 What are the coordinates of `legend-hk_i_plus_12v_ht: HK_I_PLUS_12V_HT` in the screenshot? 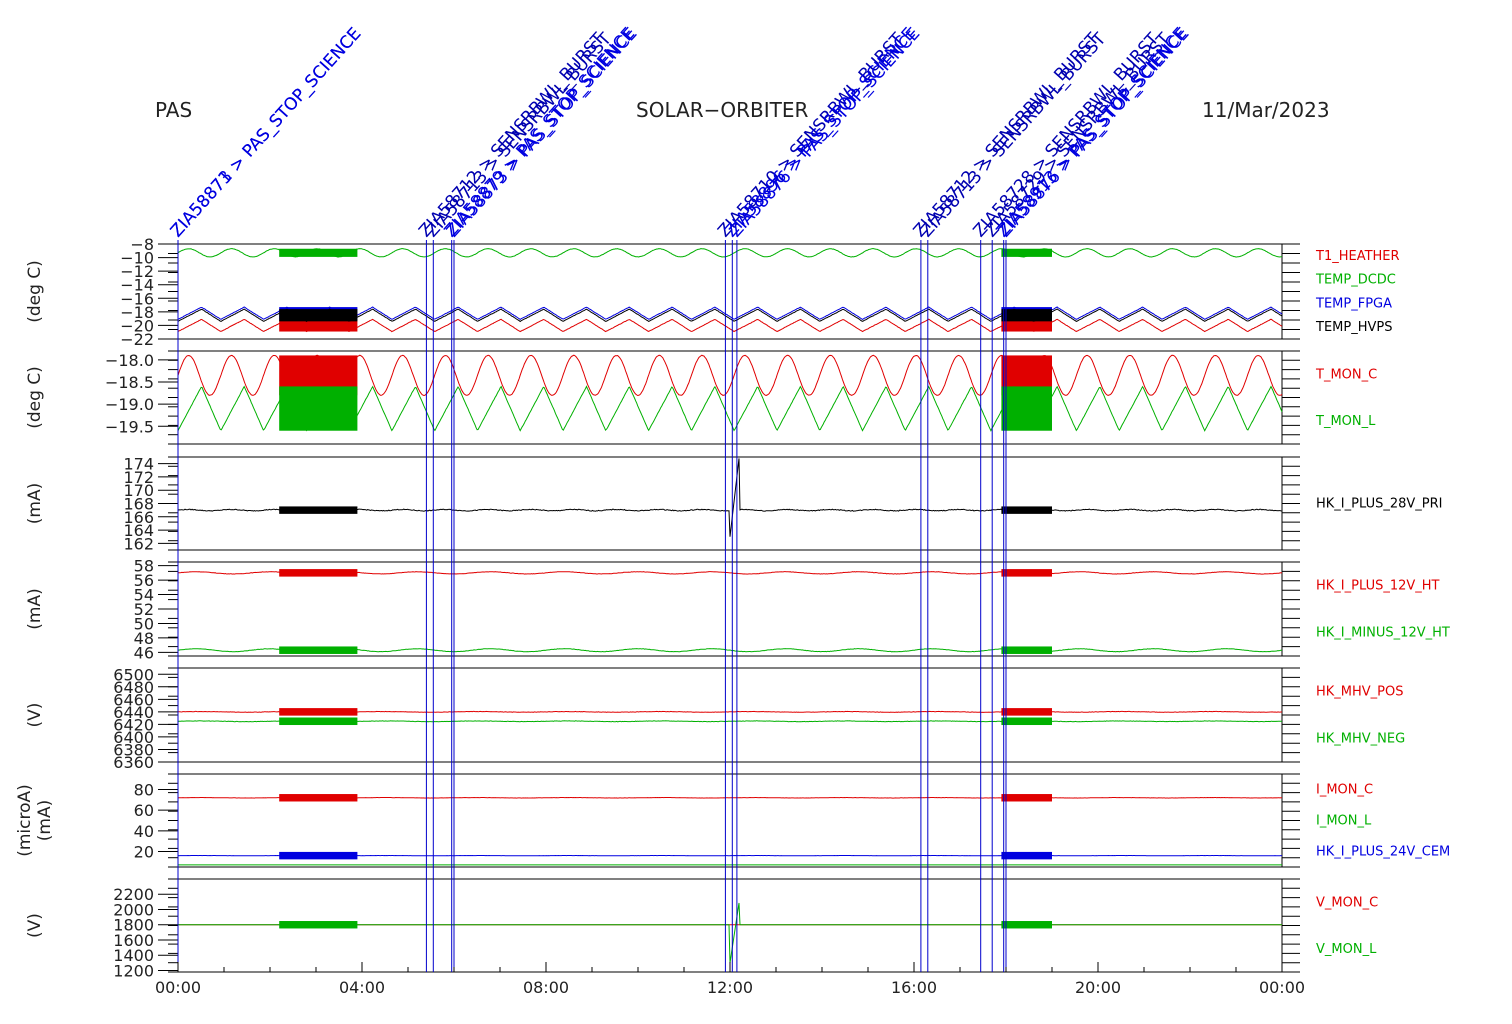 It's located at (1378, 586).